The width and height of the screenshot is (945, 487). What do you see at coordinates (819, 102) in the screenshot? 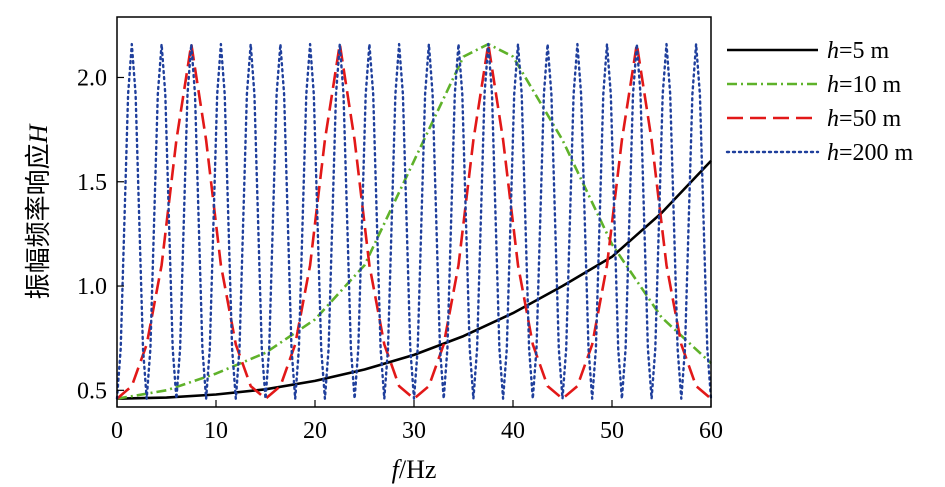
I see `legend: h=5 m h=10 m h=50 m h=200 m` at bounding box center [819, 102].